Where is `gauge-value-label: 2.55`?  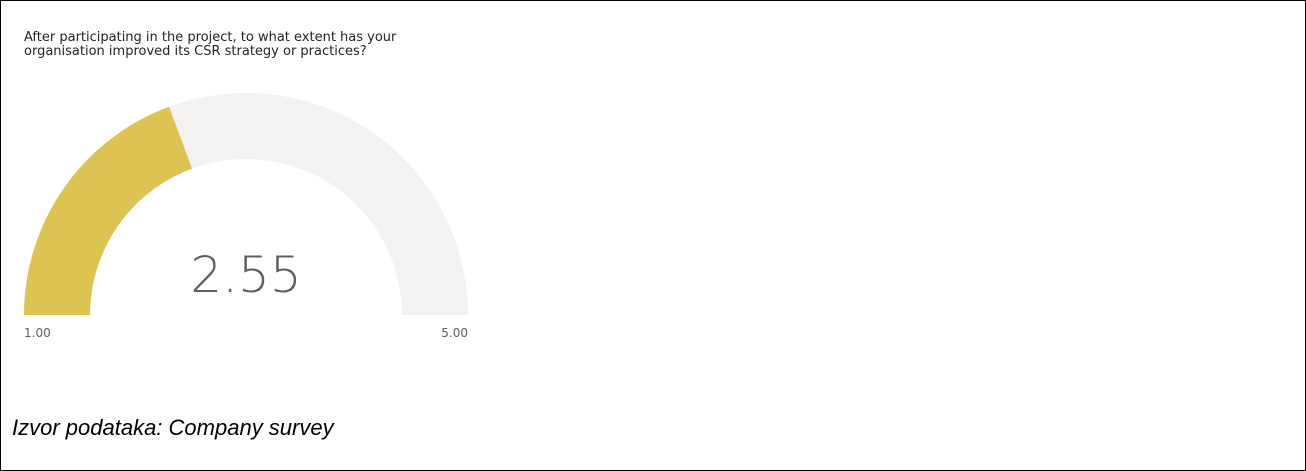
gauge-value-label: 2.55 is located at coordinates (245, 275).